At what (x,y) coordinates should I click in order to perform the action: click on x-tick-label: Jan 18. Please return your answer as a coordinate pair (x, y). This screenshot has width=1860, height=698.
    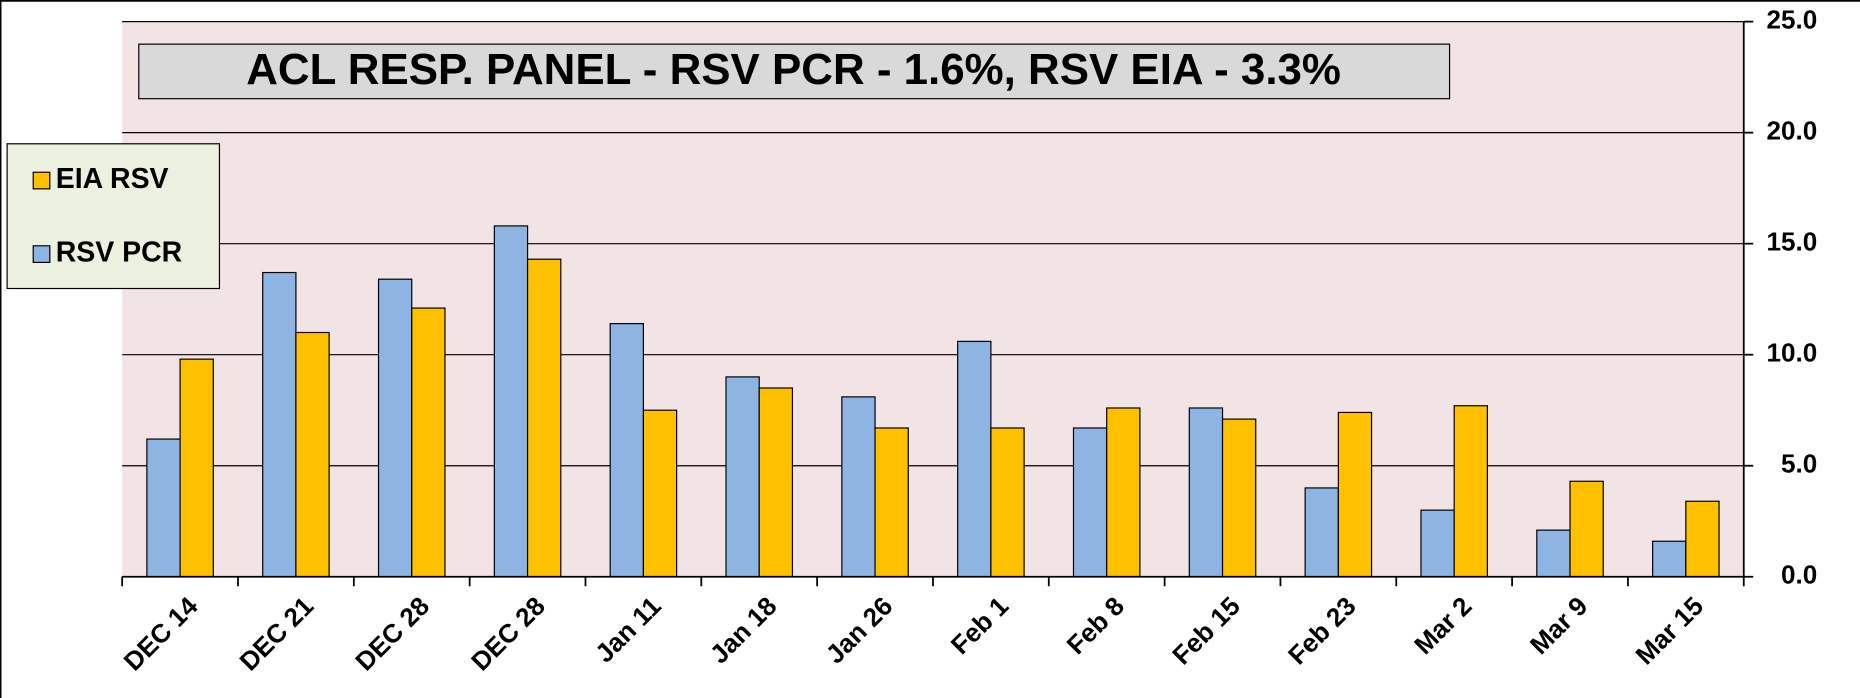
    Looking at the image, I should click on (743, 630).